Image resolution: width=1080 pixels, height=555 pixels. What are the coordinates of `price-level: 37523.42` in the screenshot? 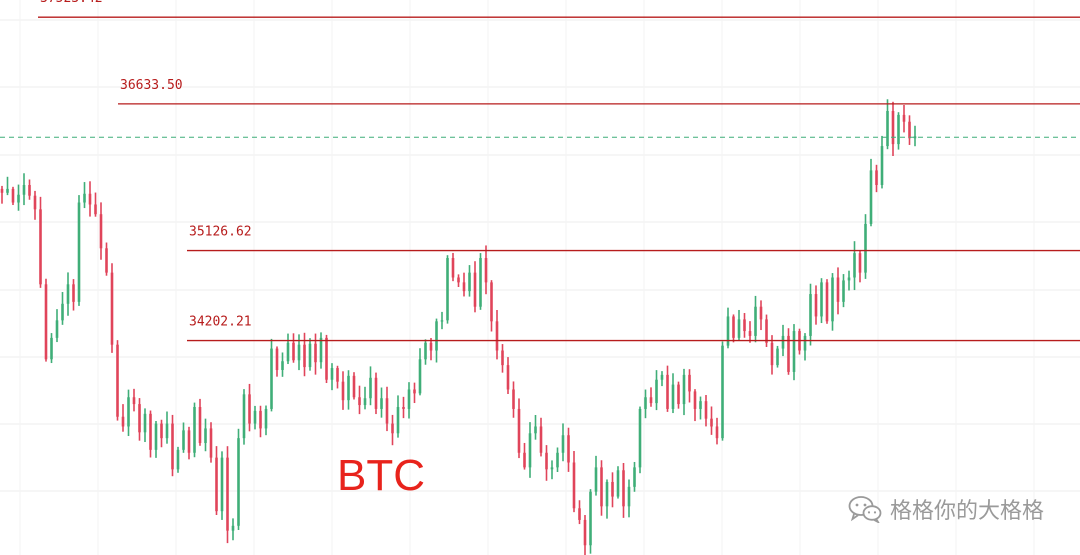 It's located at (559, 9).